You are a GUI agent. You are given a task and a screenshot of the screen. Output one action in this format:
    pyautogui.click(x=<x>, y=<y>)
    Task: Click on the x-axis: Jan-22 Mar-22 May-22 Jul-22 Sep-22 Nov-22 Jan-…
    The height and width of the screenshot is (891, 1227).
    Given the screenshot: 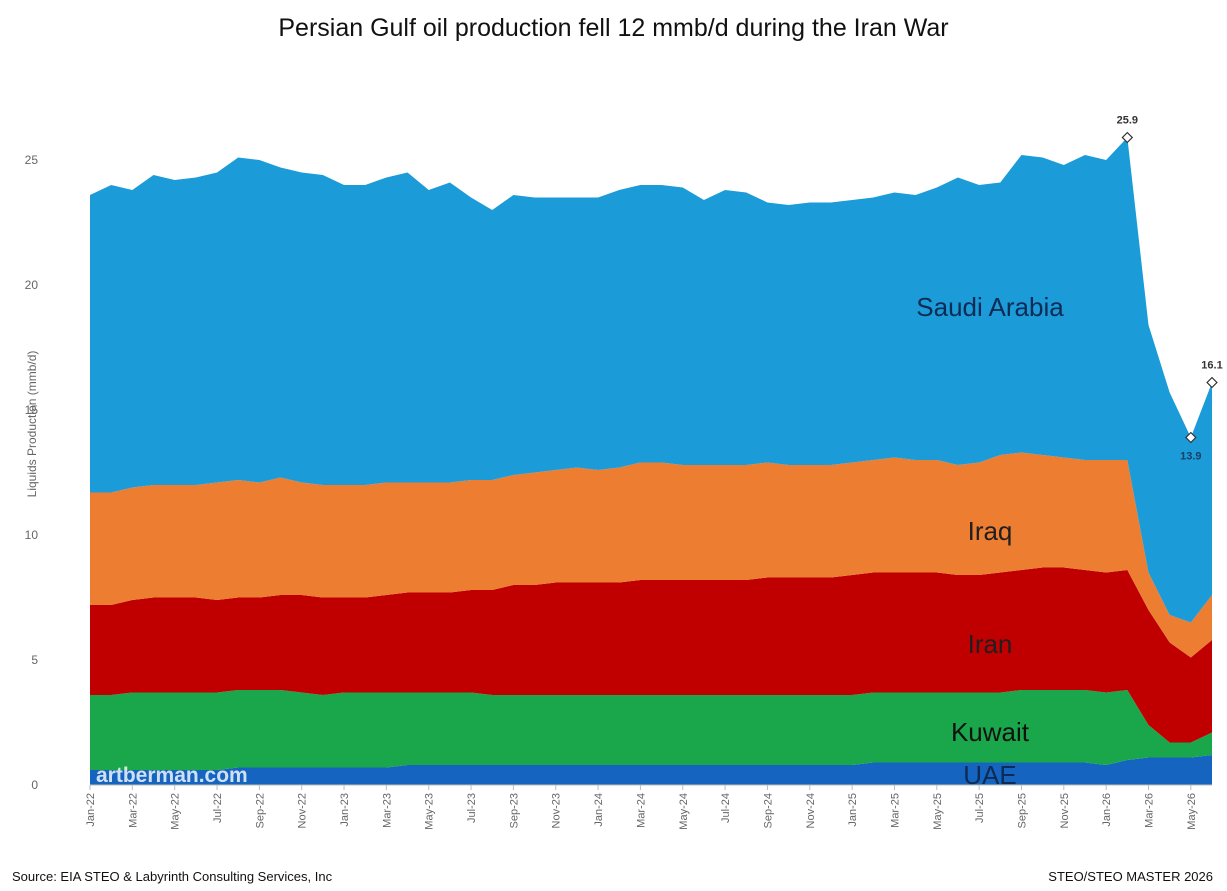 What is the action you would take?
    pyautogui.click(x=648, y=807)
    